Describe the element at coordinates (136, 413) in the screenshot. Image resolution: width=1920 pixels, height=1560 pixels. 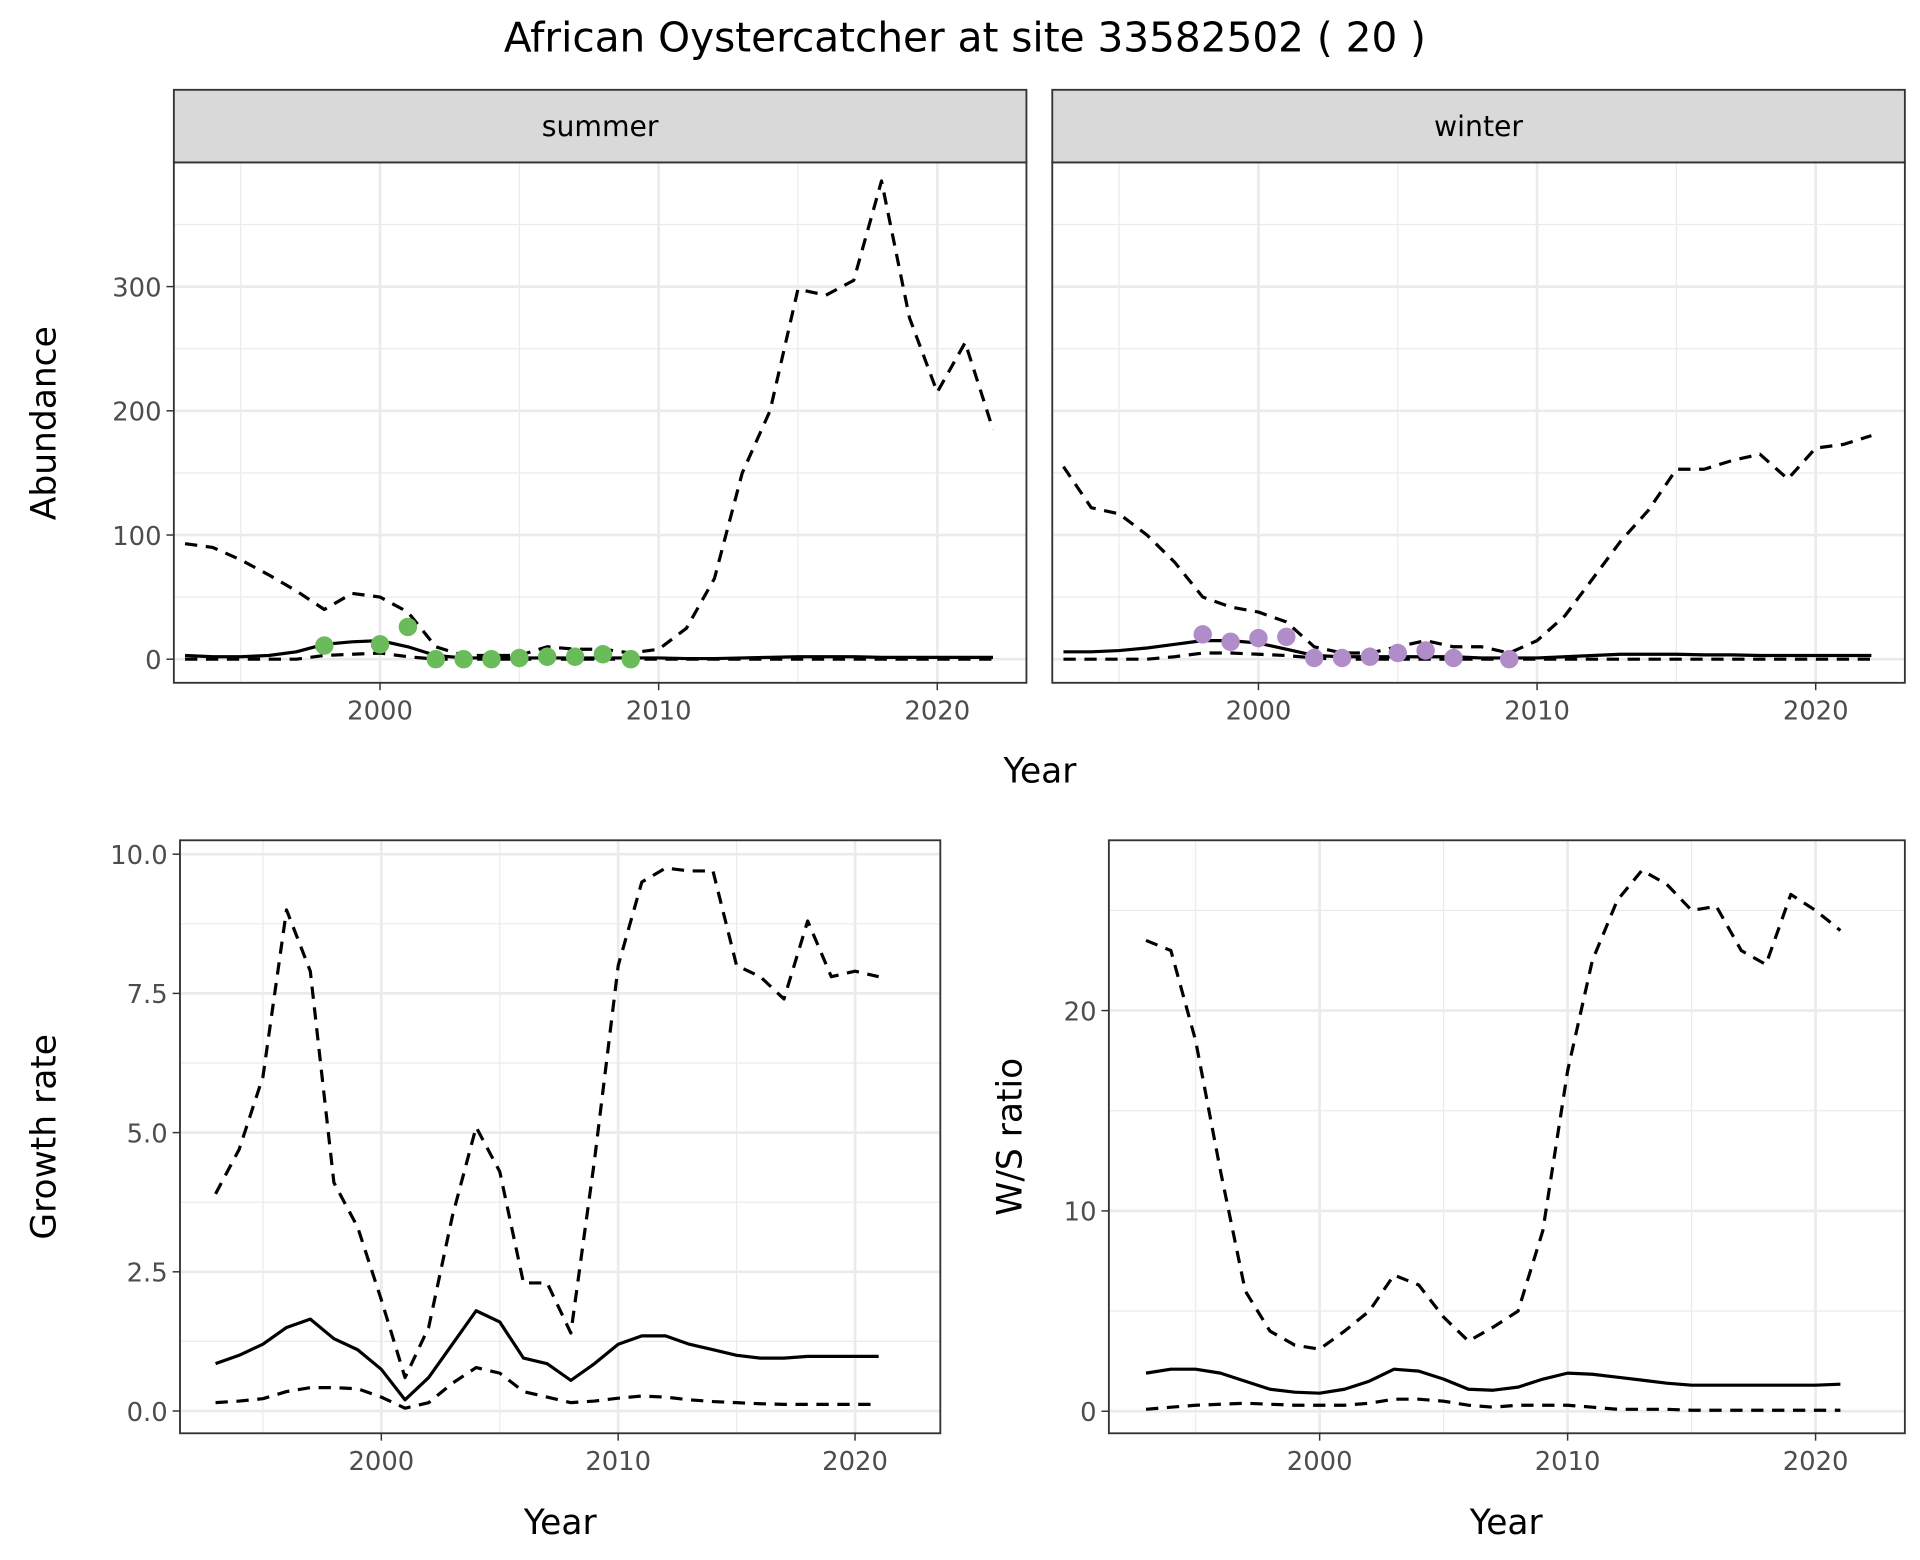
I see `y-tick-label: 200` at that location.